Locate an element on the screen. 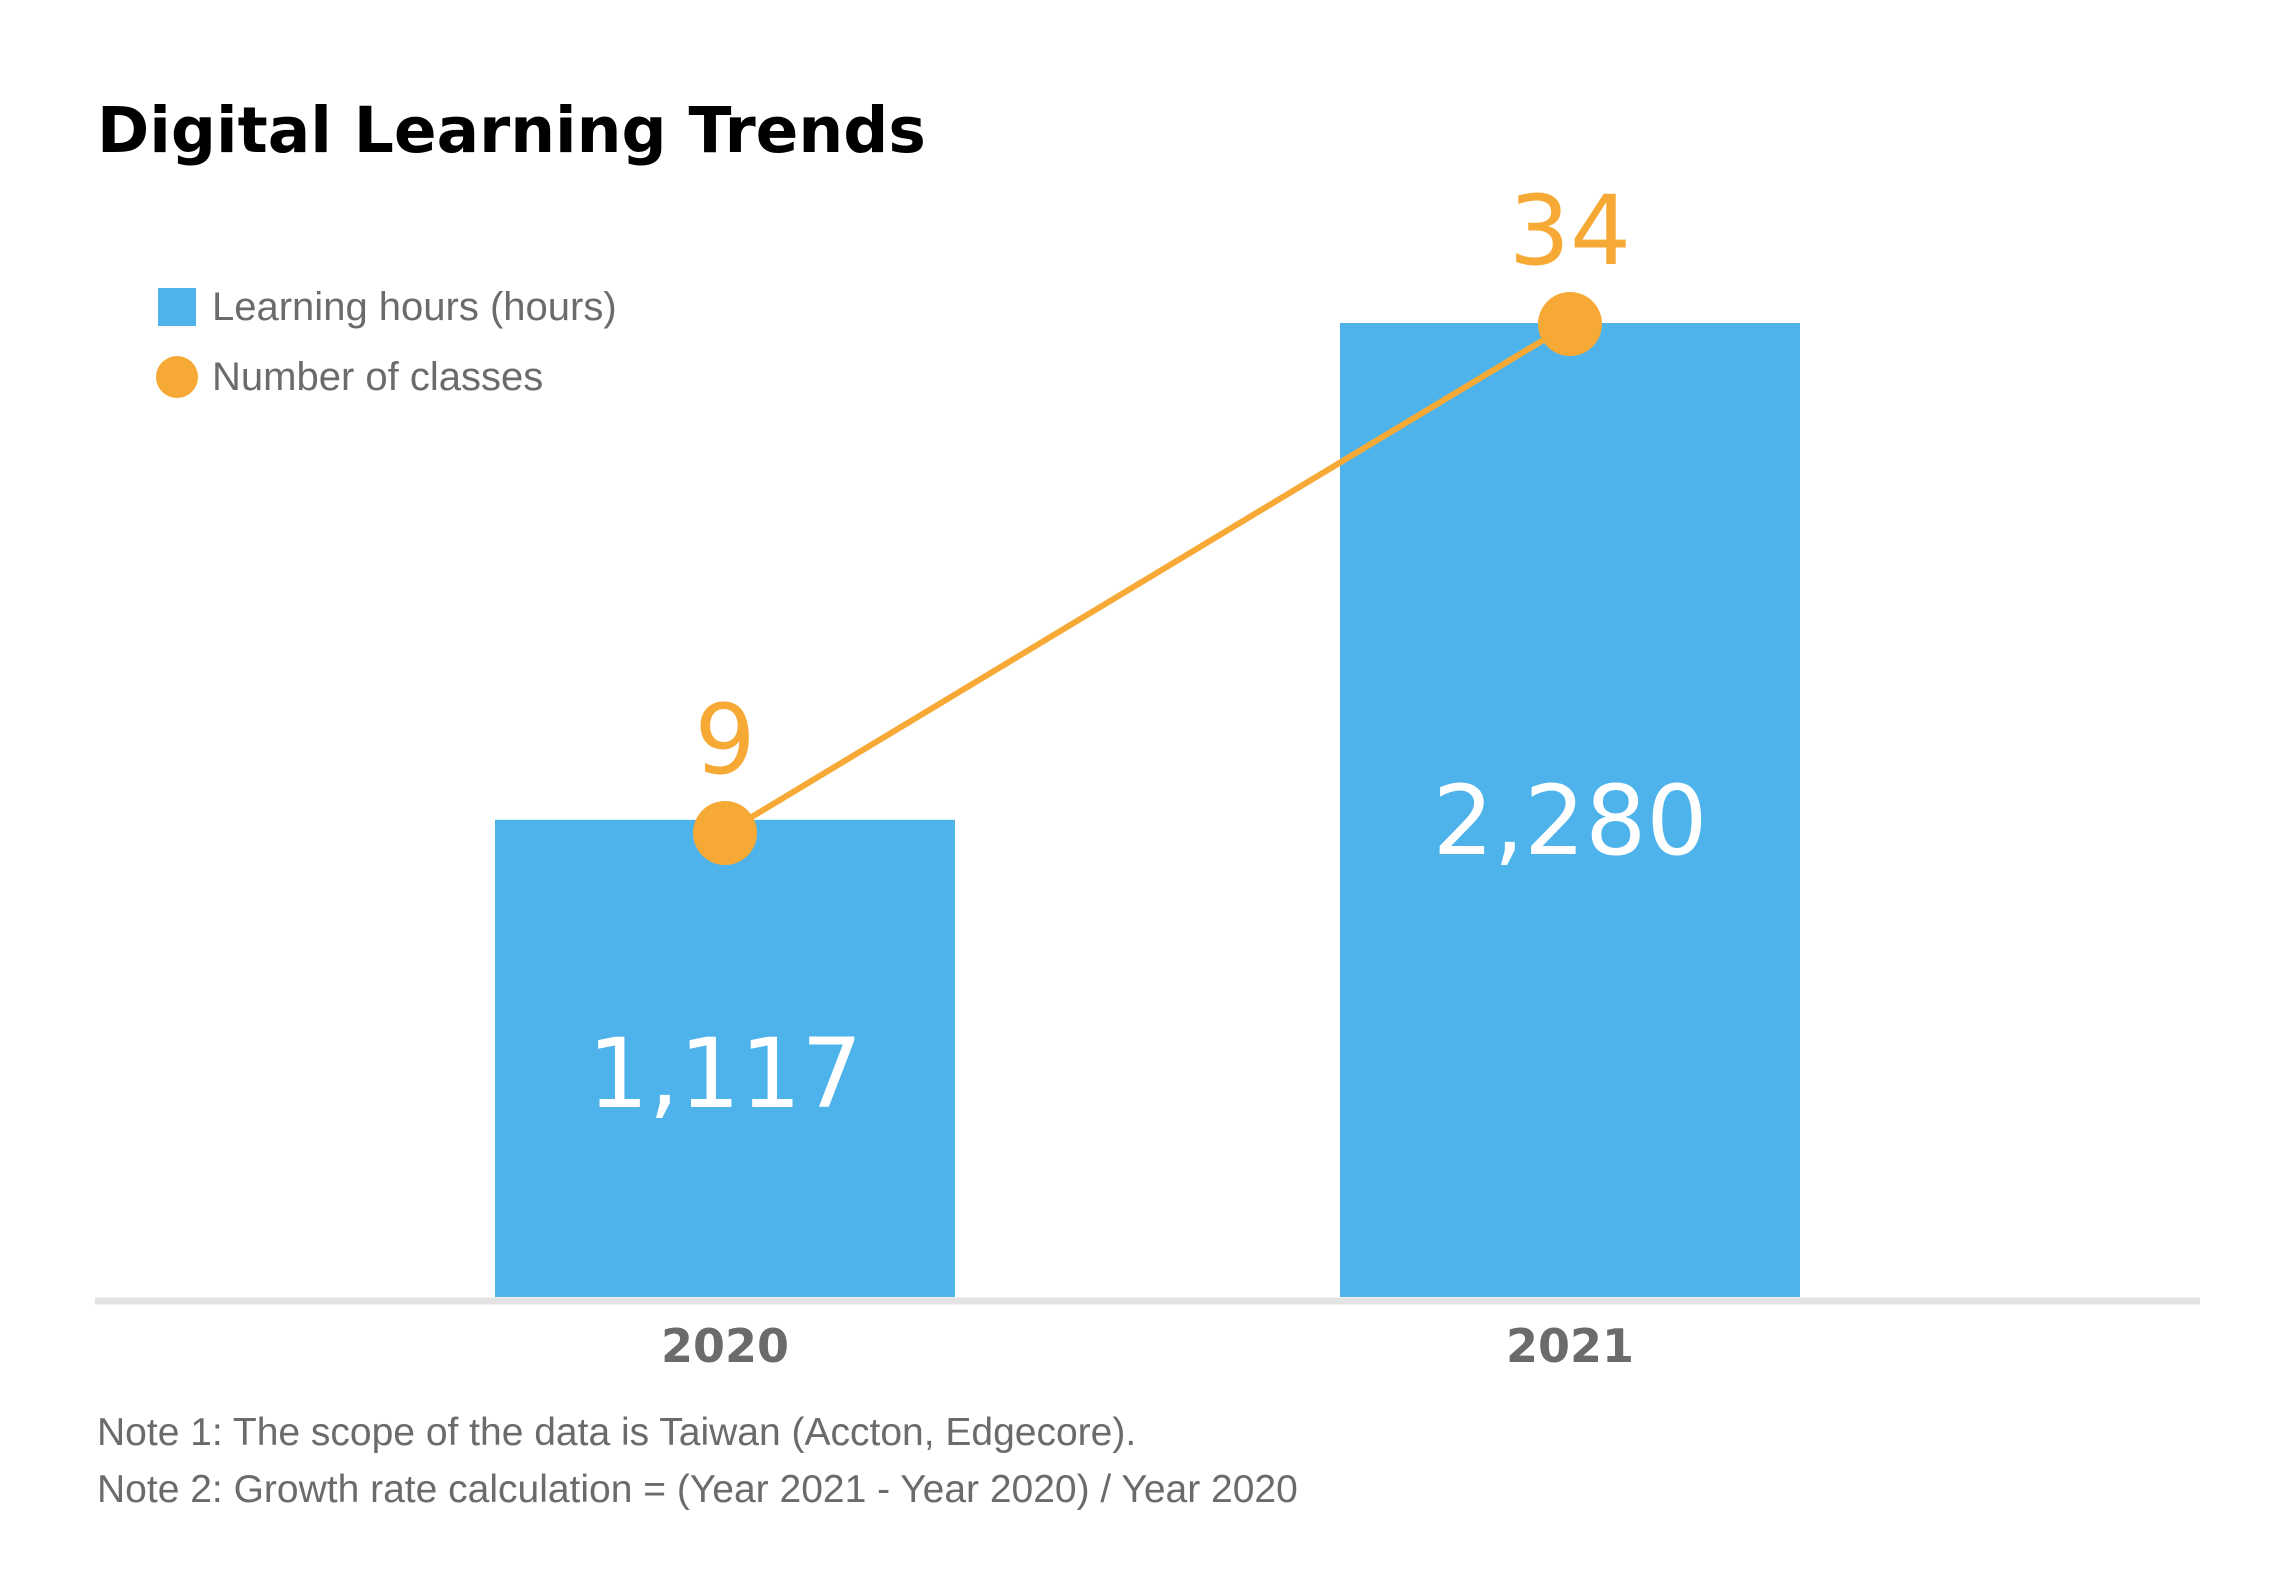  line-series-layer is located at coordinates (1147, 578).